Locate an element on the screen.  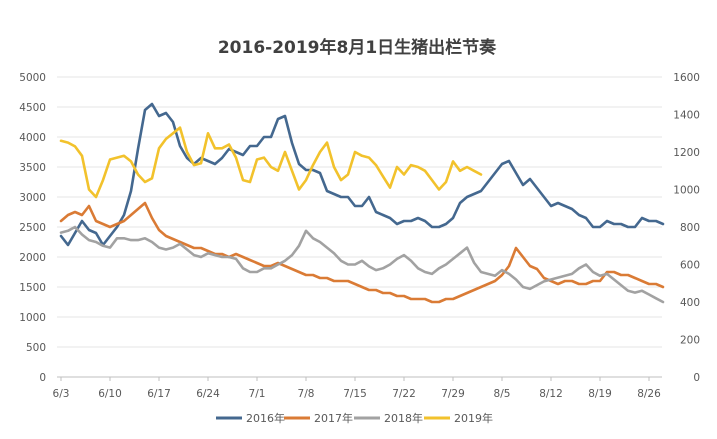
right-axis-ticks: 0 200 400 600 800 1000 1200 1400 1600 is located at coordinates (686, 228).